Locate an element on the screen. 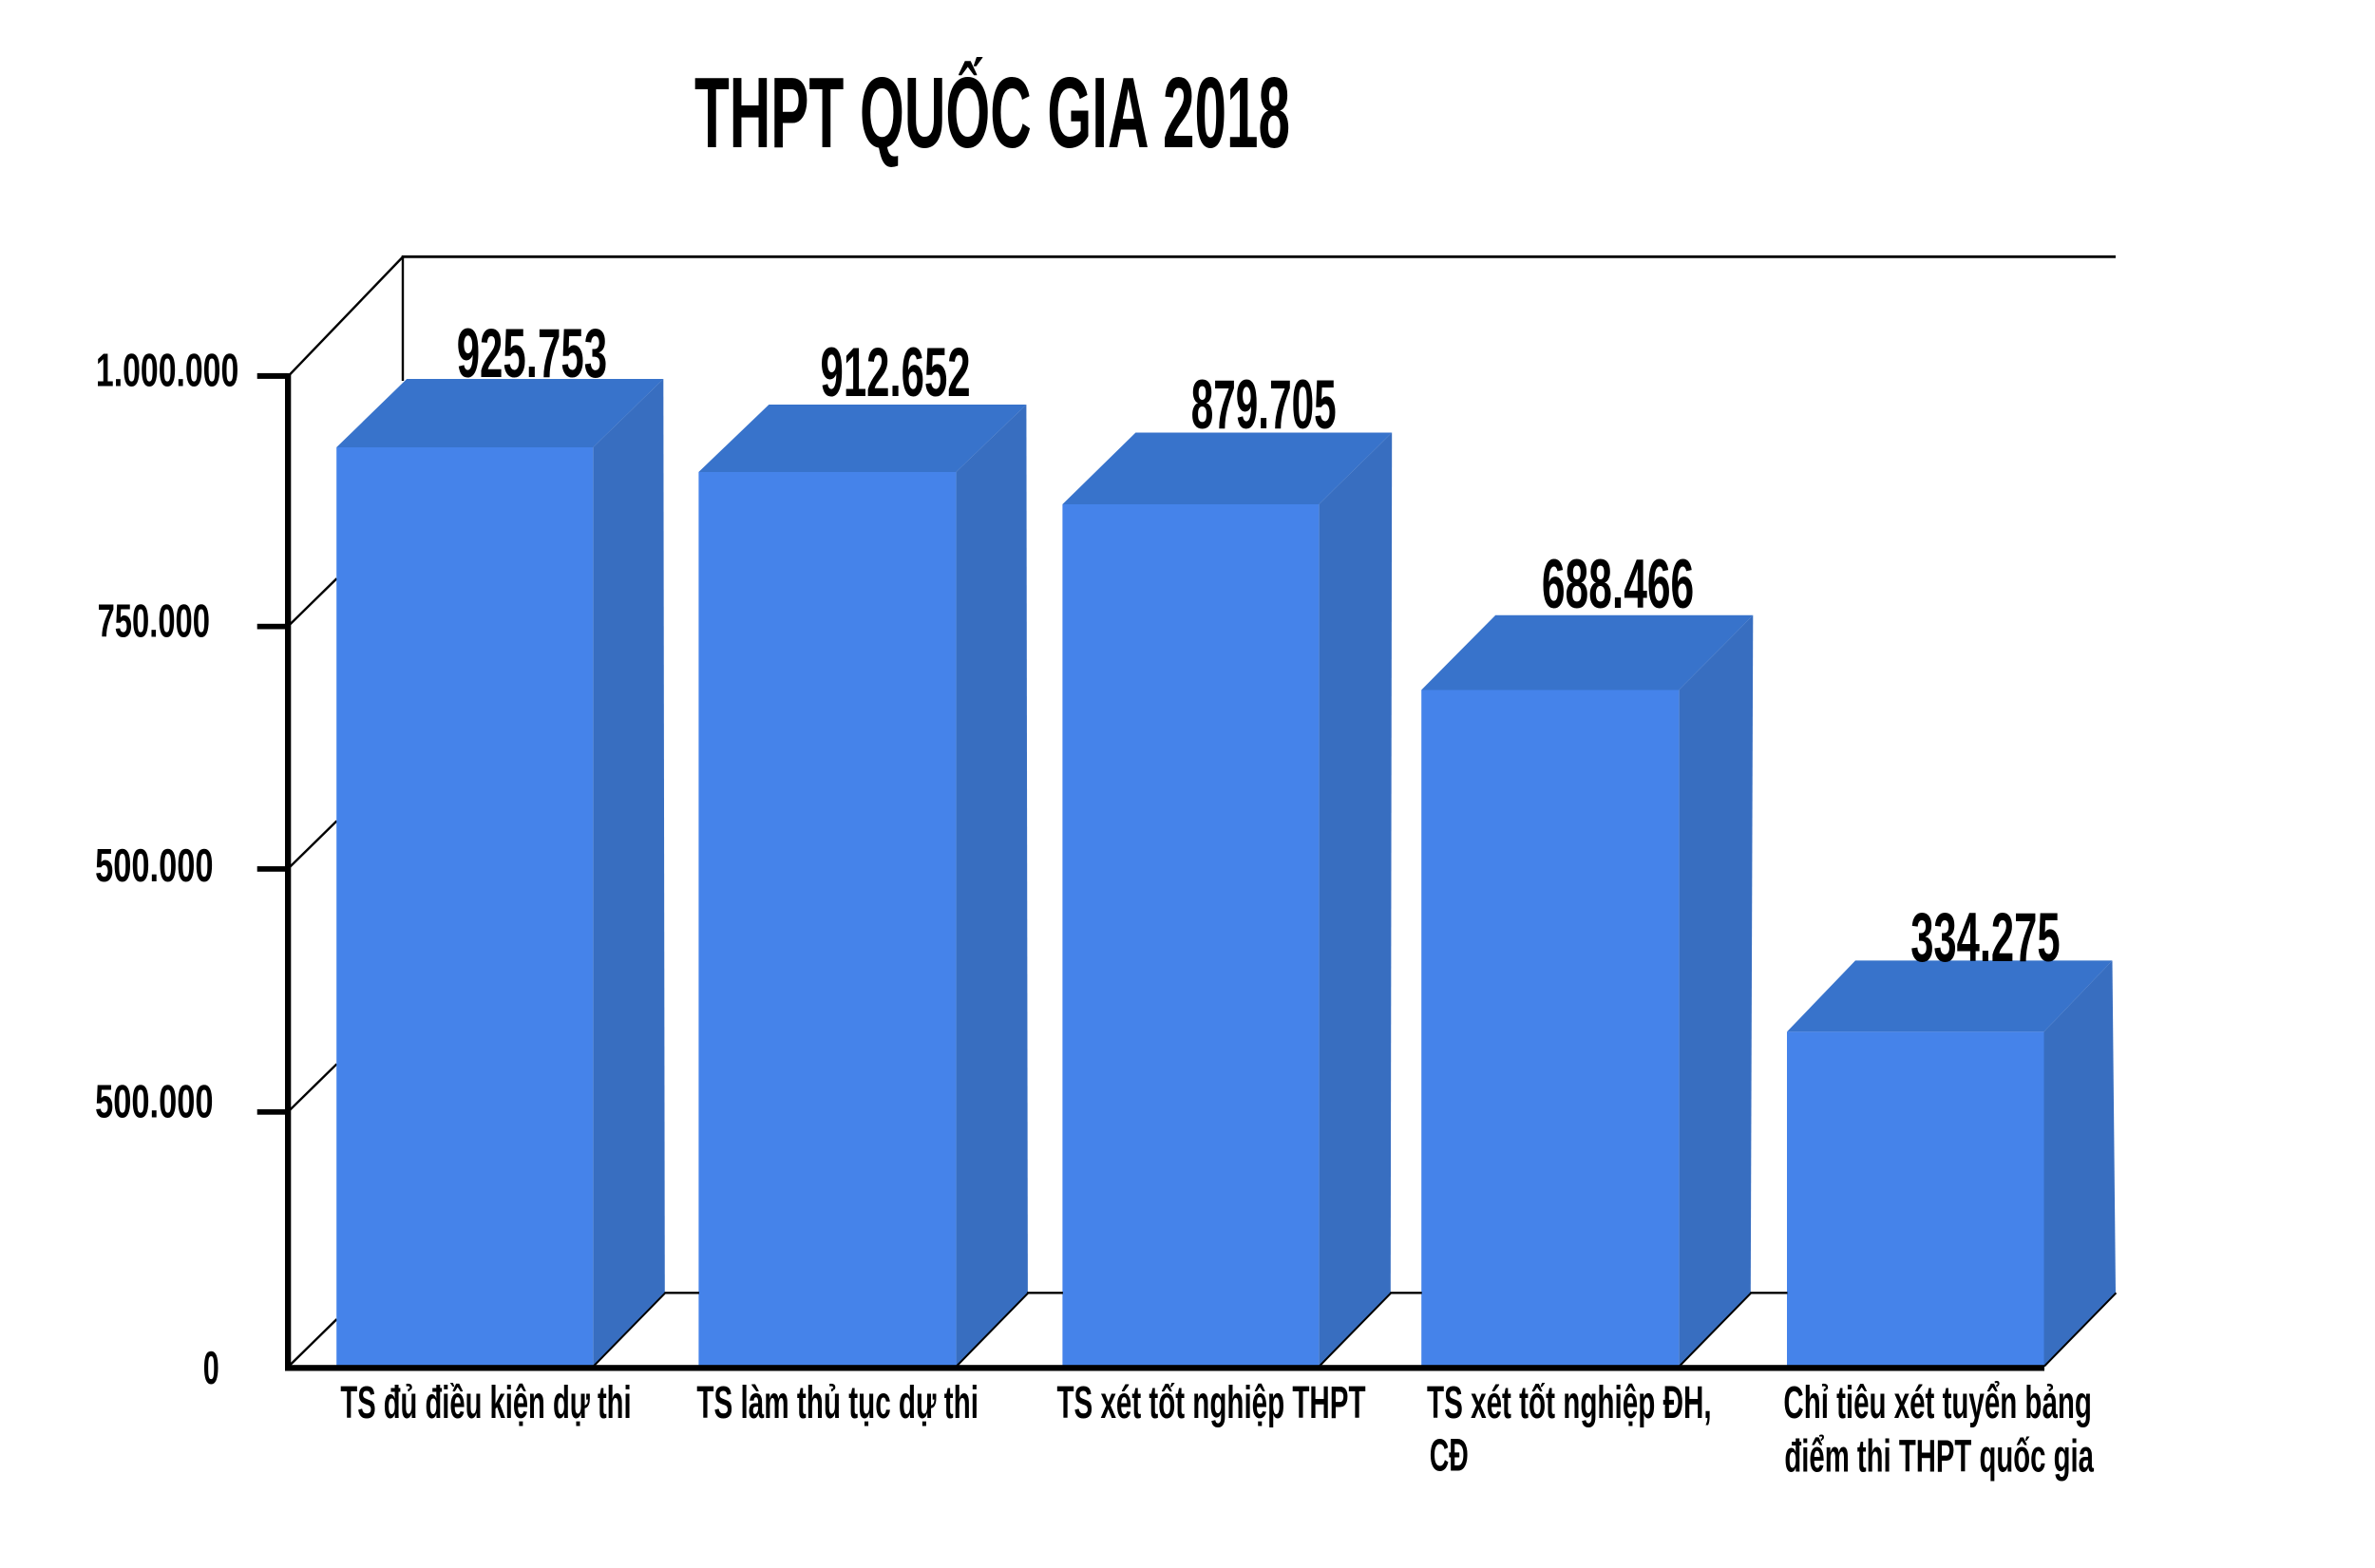  svg-text: 0 is located at coordinates (211, 1368).